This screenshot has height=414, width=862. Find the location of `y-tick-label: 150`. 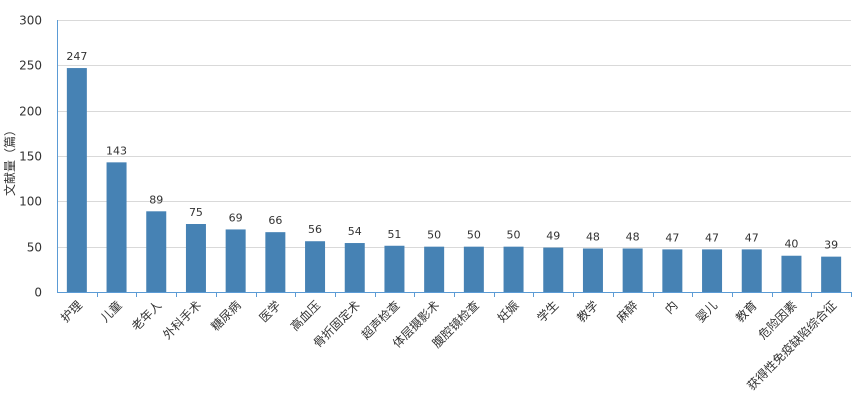

y-tick-label: 150 is located at coordinates (30, 157).